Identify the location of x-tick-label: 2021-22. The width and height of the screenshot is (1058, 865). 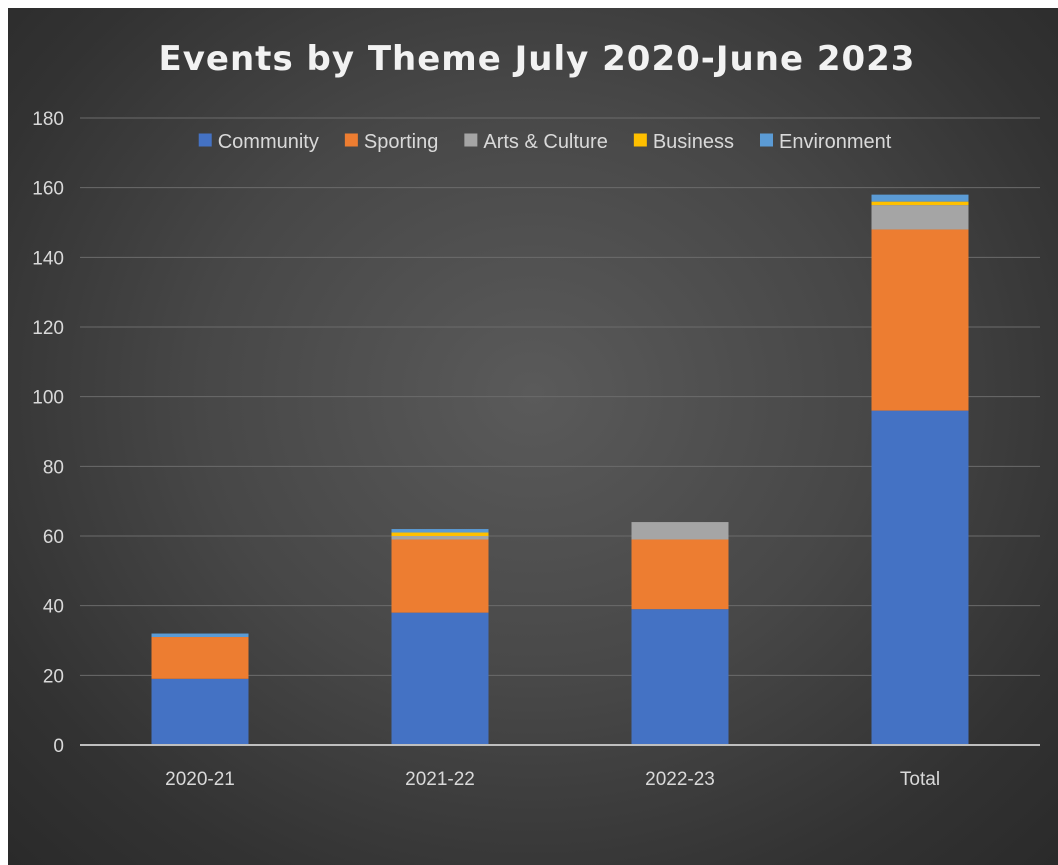
(440, 779).